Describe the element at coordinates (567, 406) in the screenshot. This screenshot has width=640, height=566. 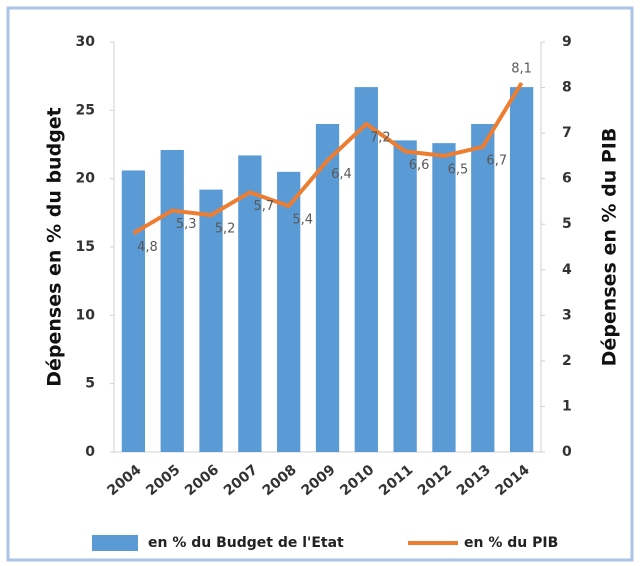
I see `y2-tick-label: 1` at that location.